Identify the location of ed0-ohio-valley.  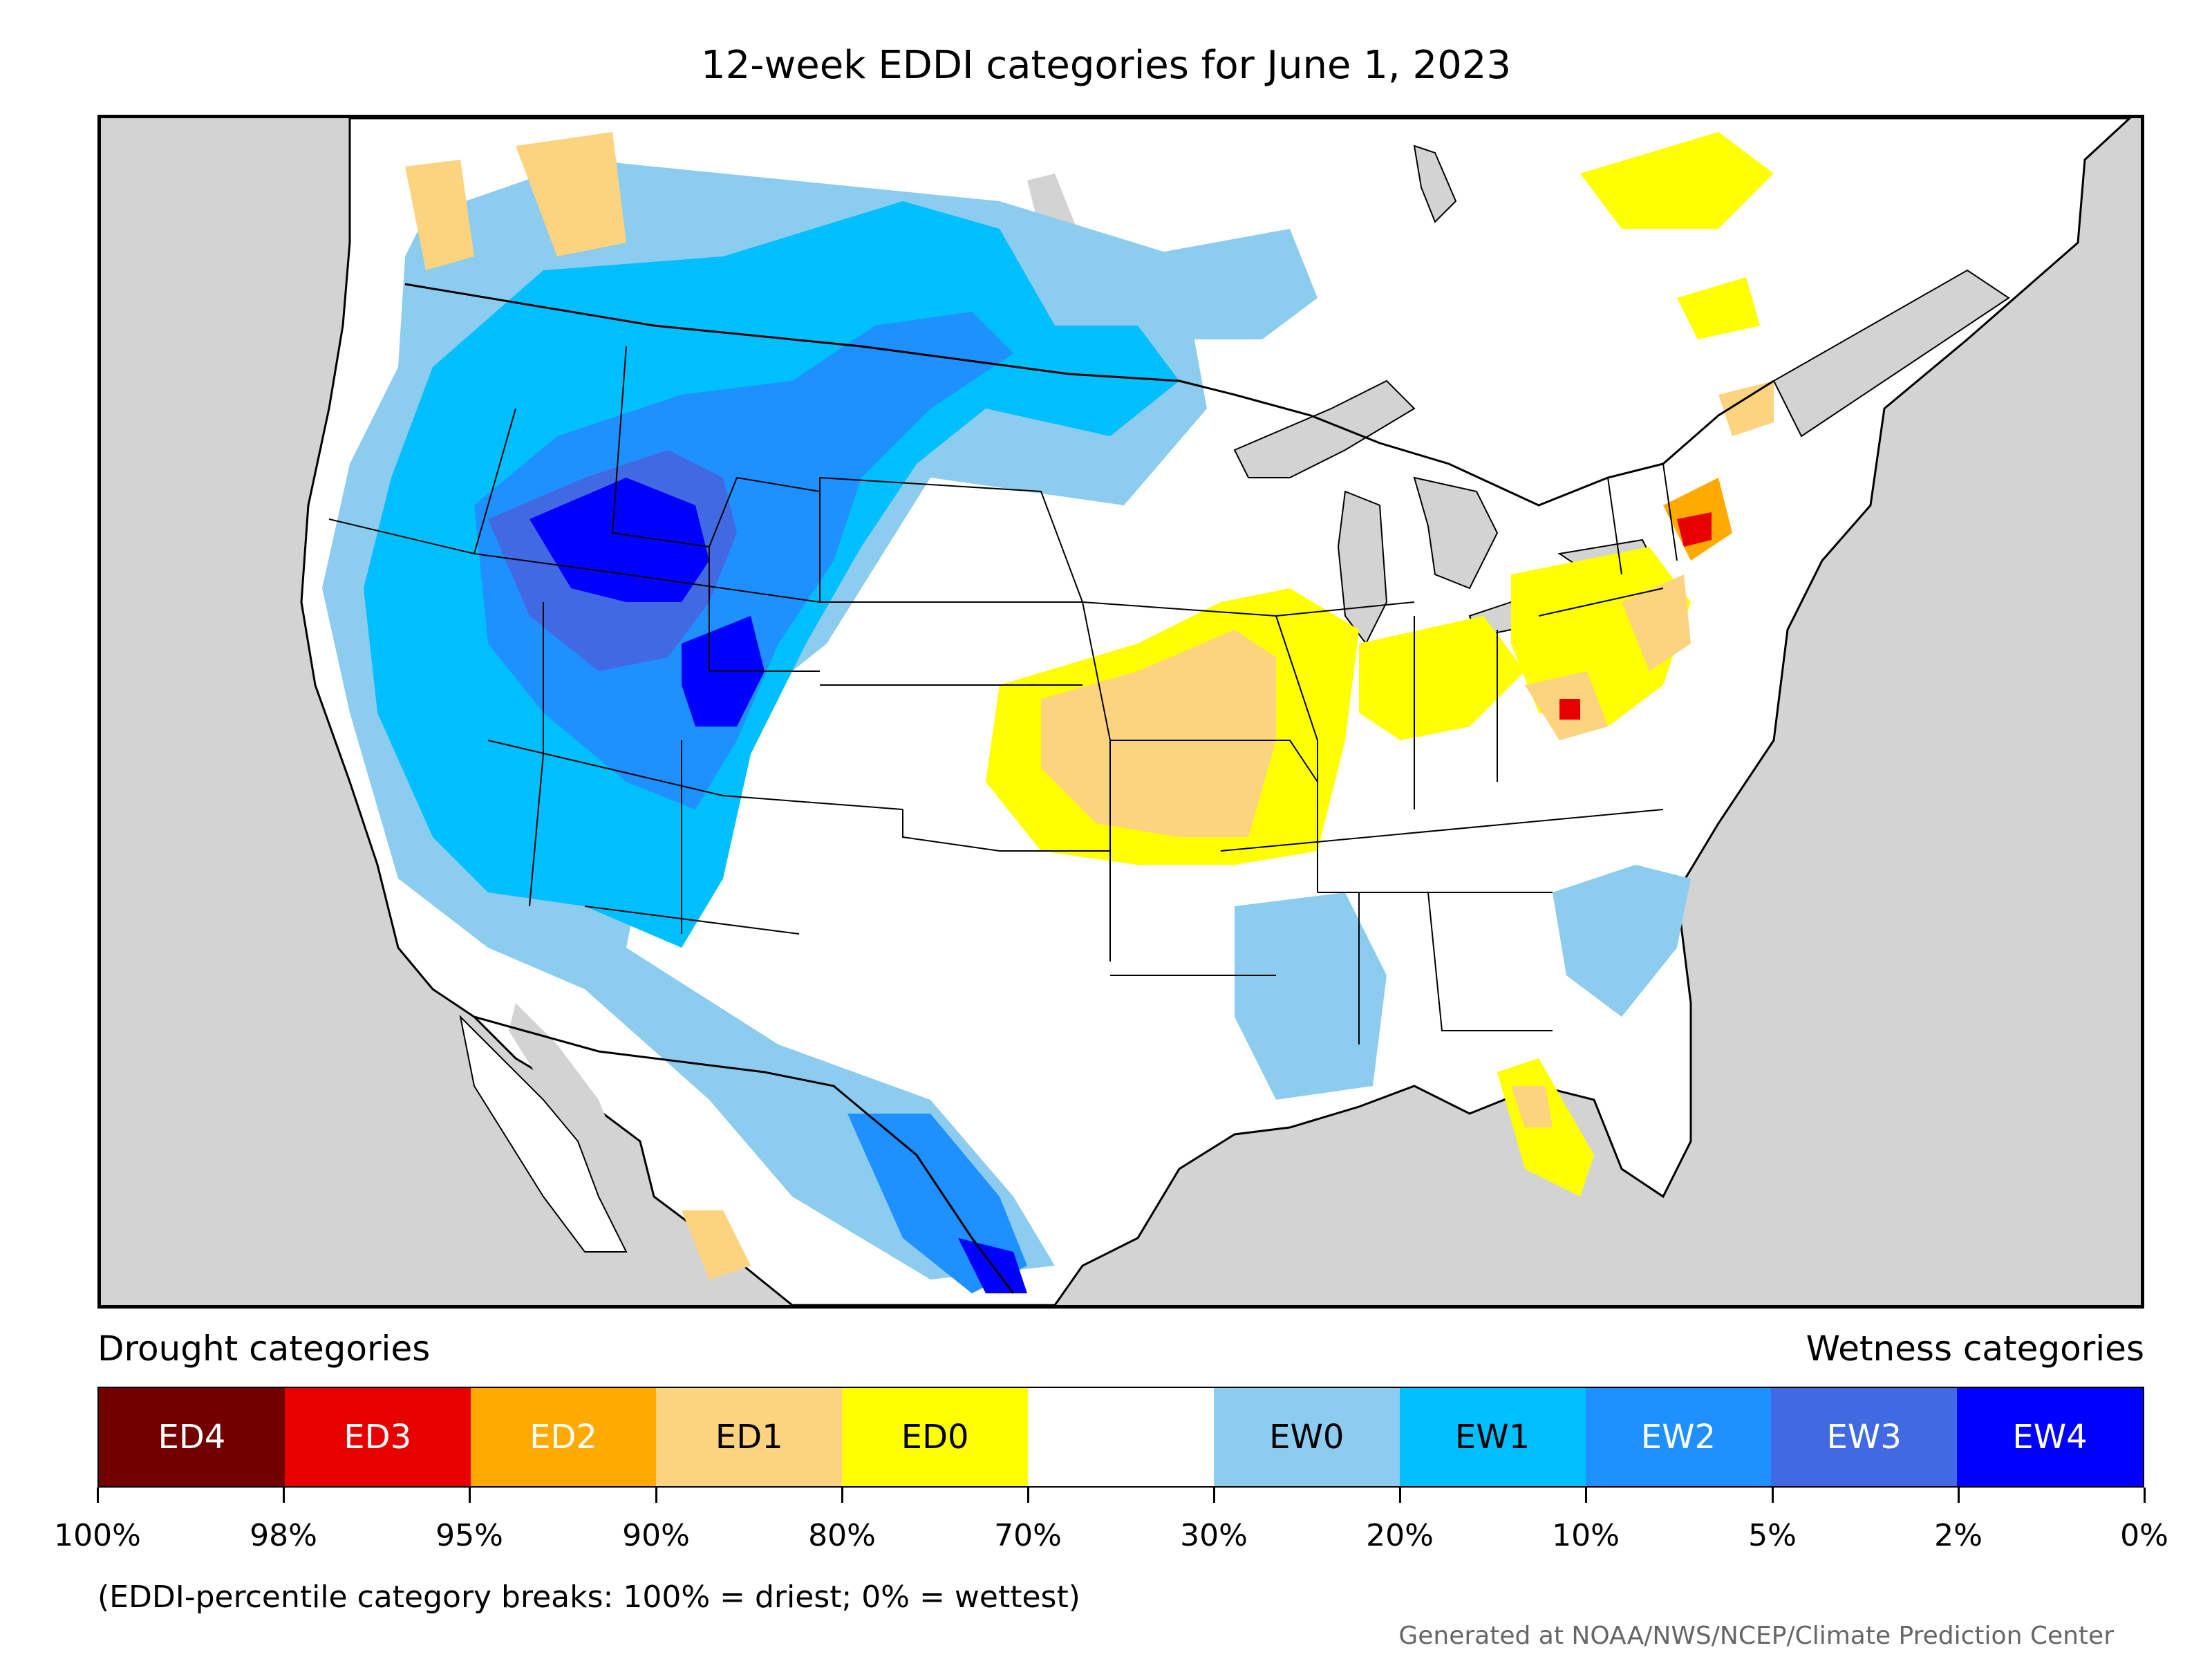
(1442, 678).